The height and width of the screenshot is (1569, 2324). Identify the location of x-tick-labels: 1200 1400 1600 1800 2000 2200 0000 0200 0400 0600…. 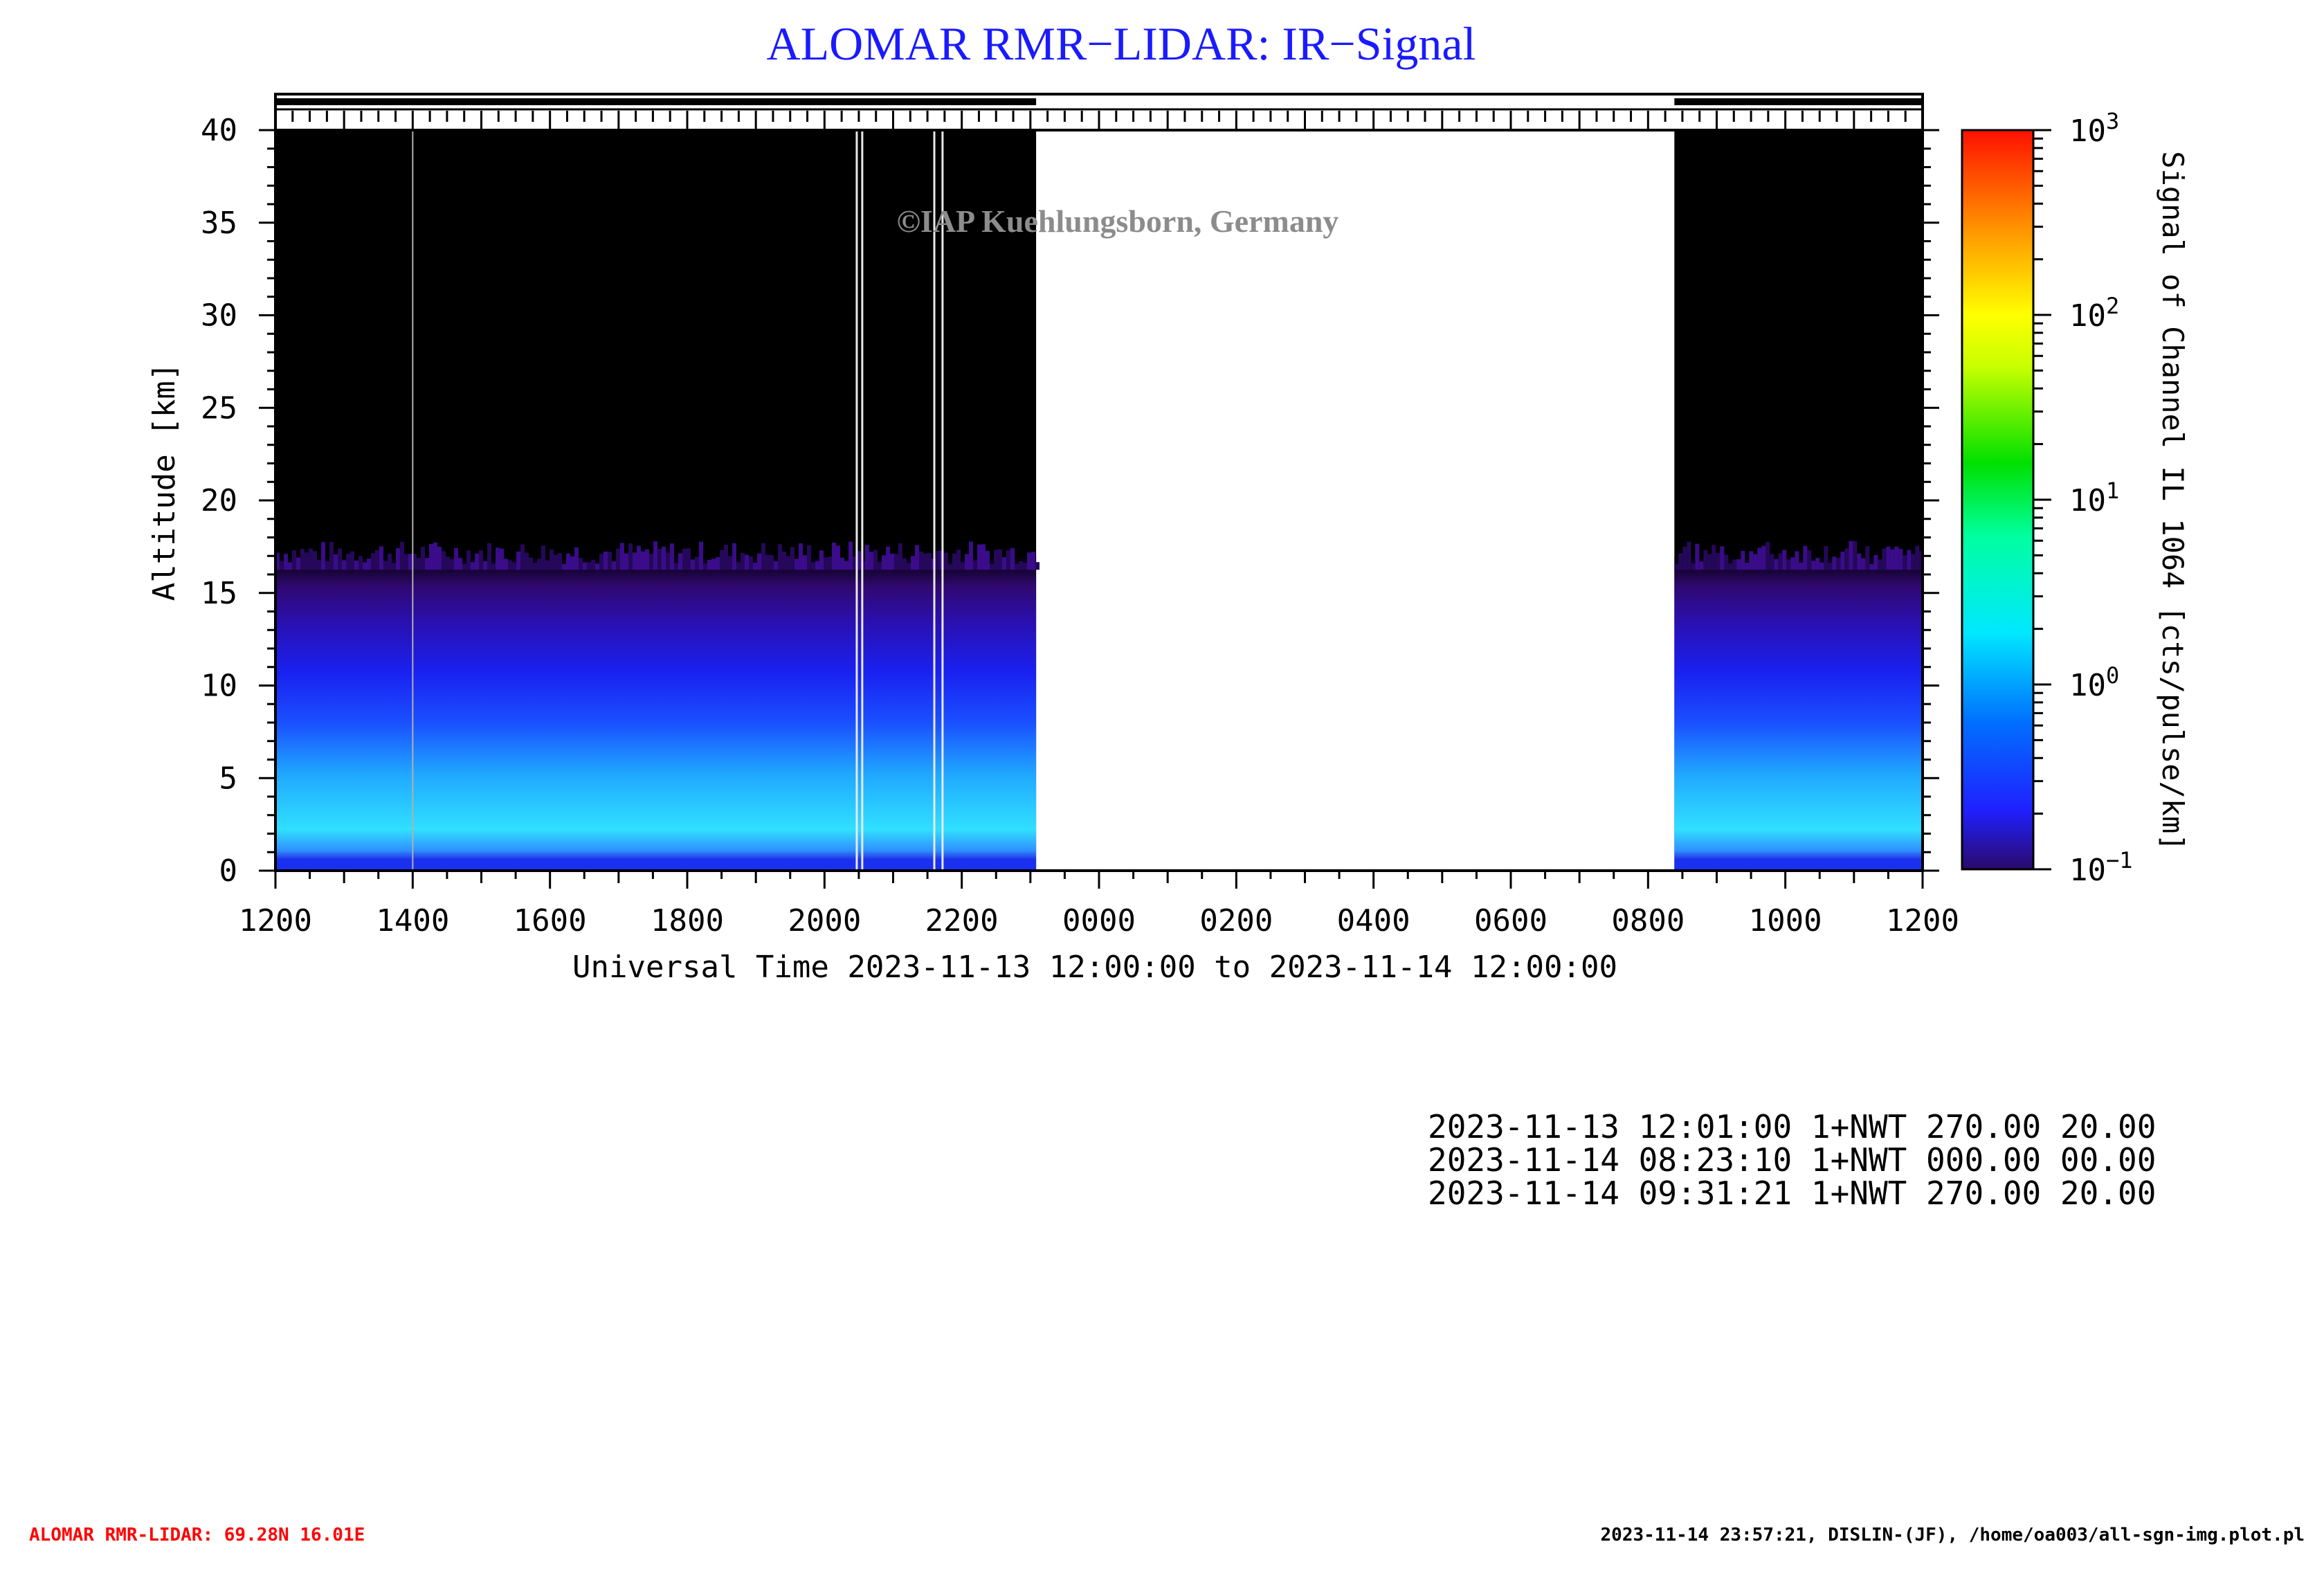
(1099, 920).